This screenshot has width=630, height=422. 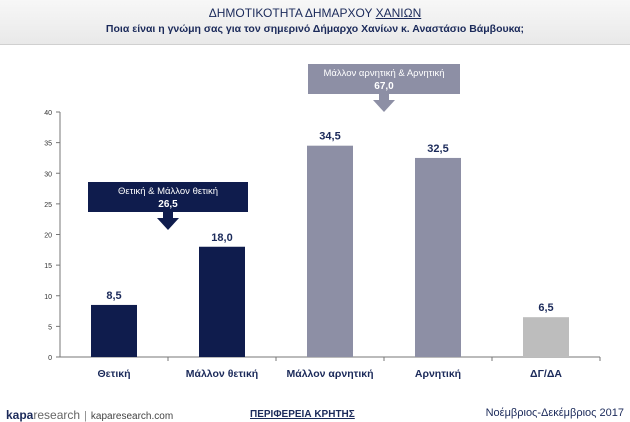 What do you see at coordinates (383, 73) in the screenshot?
I see `callout-label: Μάλλον αρνητική & Αρνητική` at bounding box center [383, 73].